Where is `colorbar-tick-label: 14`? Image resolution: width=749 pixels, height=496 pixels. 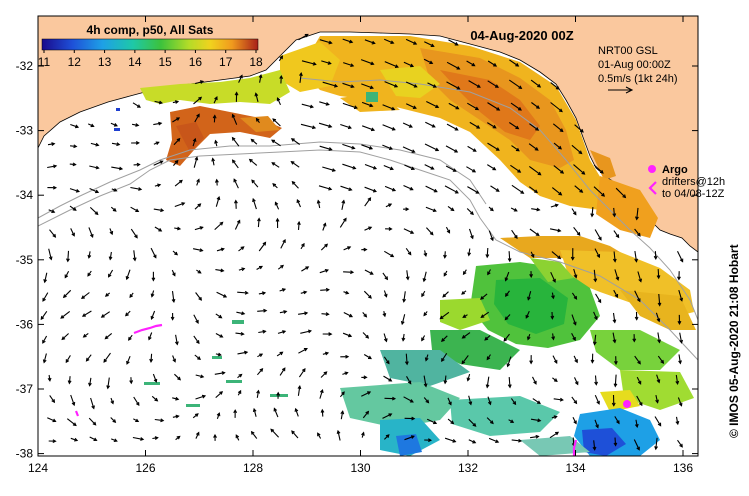 colorbar-tick-label: 14 is located at coordinates (135, 62).